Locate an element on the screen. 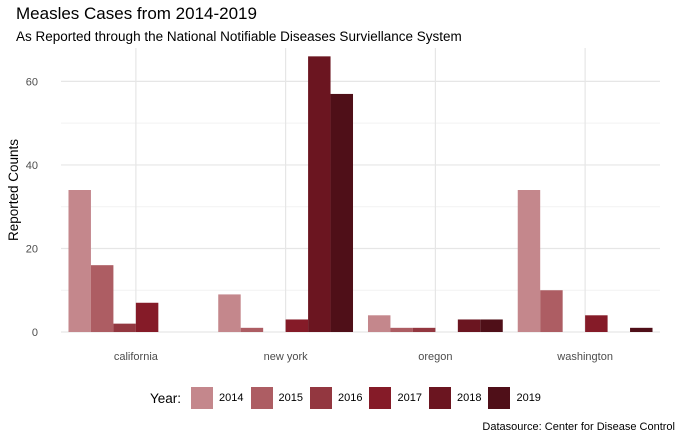 This screenshot has width=683, height=443. bar-california-2017 is located at coordinates (147, 317).